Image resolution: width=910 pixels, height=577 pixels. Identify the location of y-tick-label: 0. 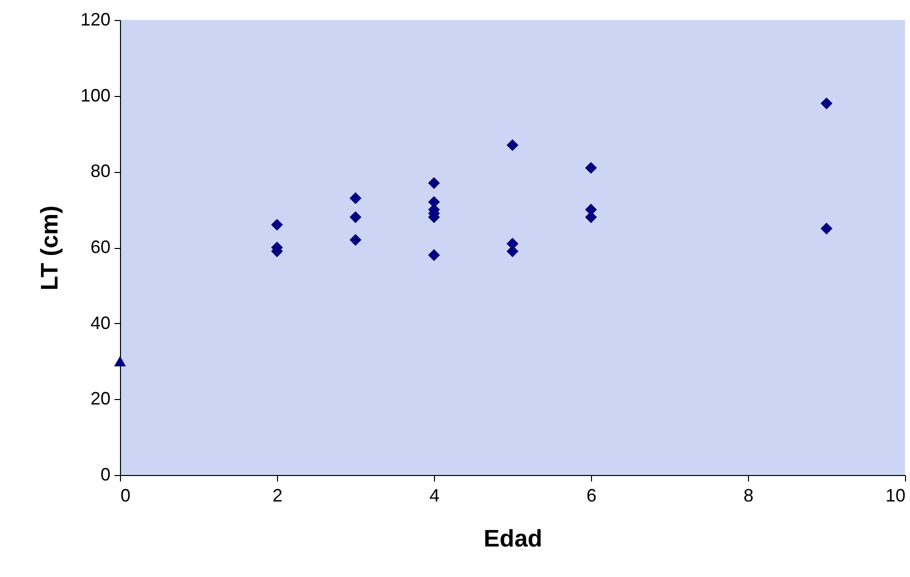
(105, 474).